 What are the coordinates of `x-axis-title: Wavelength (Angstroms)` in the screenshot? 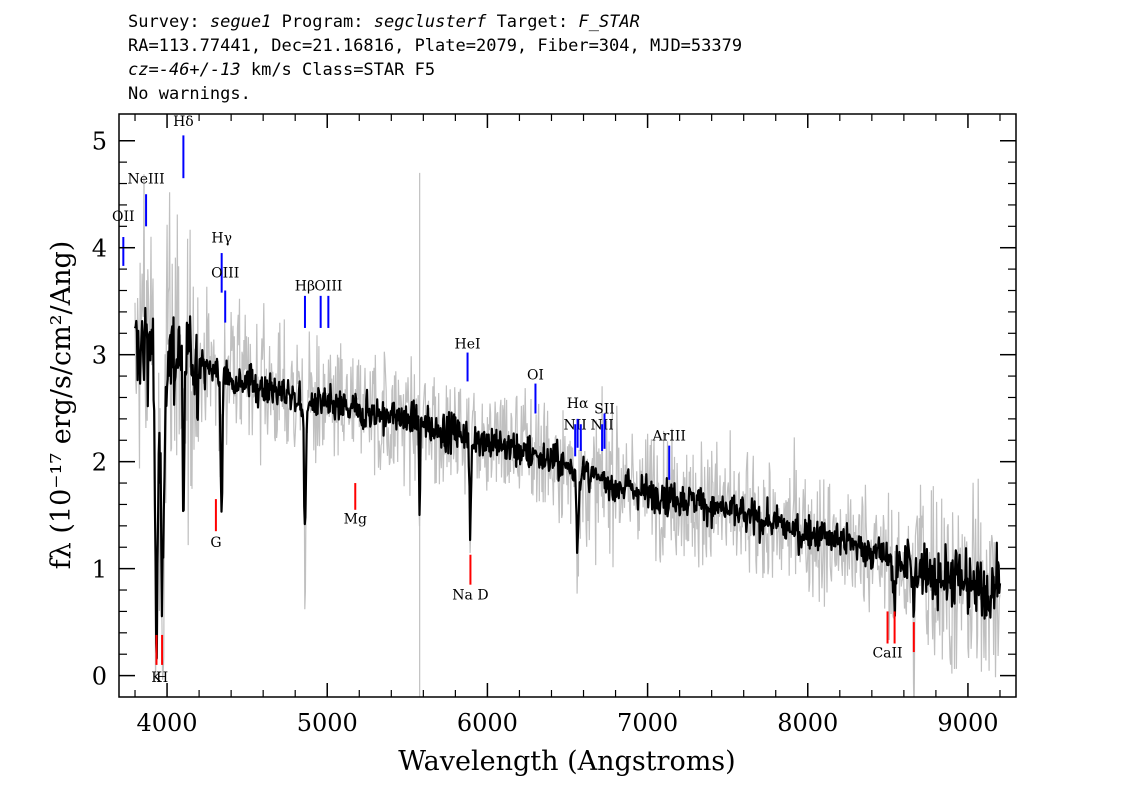 It's located at (566, 761).